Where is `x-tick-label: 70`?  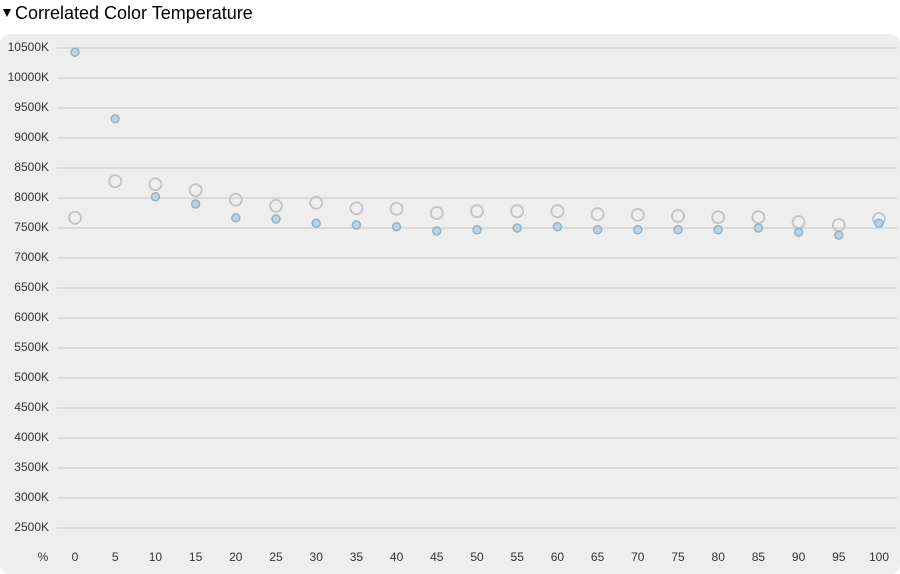
x-tick-label: 70 is located at coordinates (638, 557).